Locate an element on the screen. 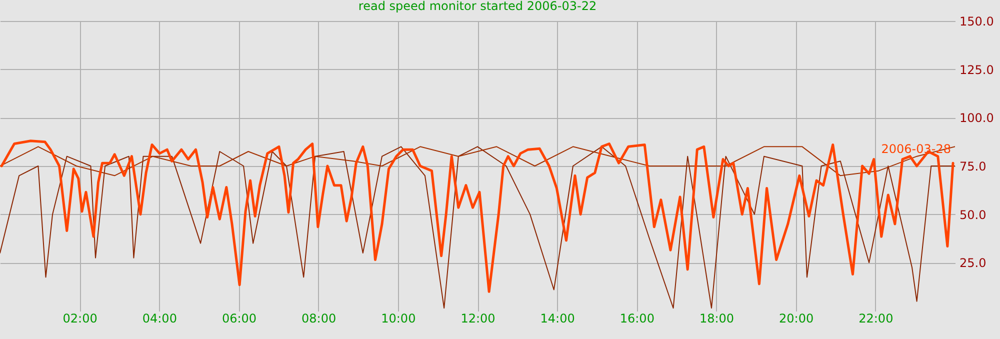  x-tick-label: 20:00 is located at coordinates (796, 319).